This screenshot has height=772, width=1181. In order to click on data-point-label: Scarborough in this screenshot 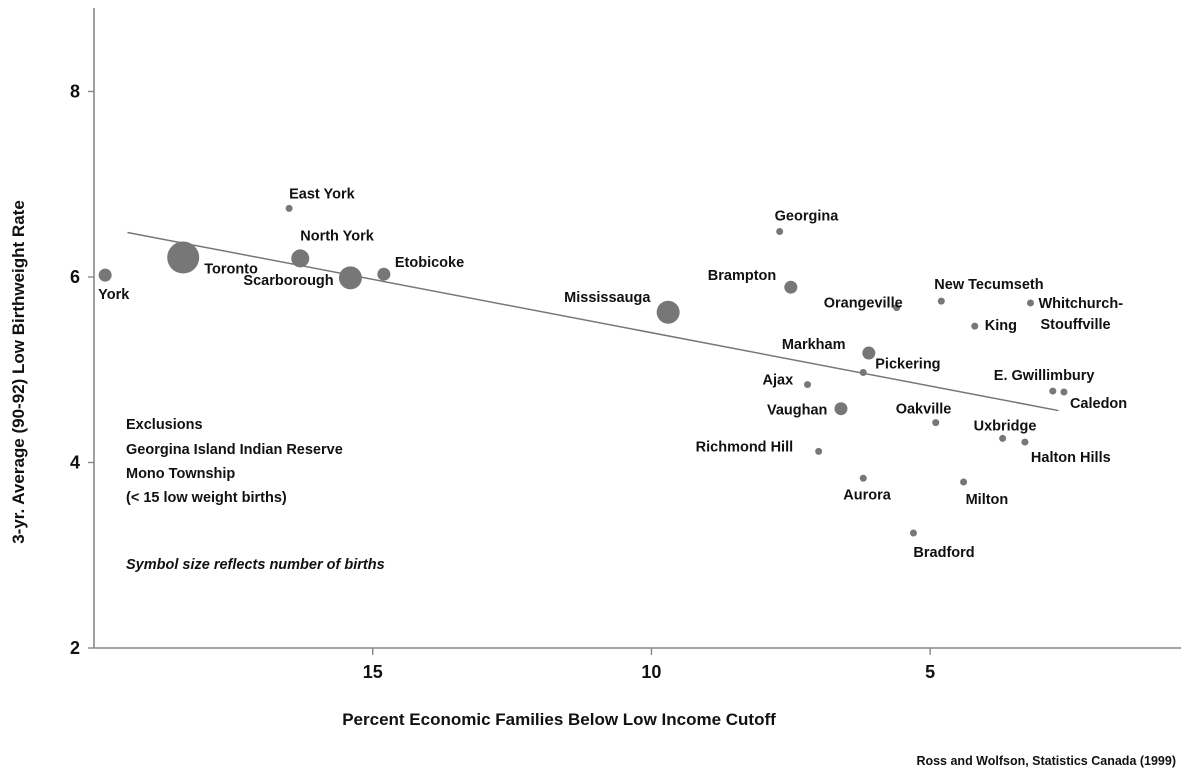, I will do `click(288, 281)`.